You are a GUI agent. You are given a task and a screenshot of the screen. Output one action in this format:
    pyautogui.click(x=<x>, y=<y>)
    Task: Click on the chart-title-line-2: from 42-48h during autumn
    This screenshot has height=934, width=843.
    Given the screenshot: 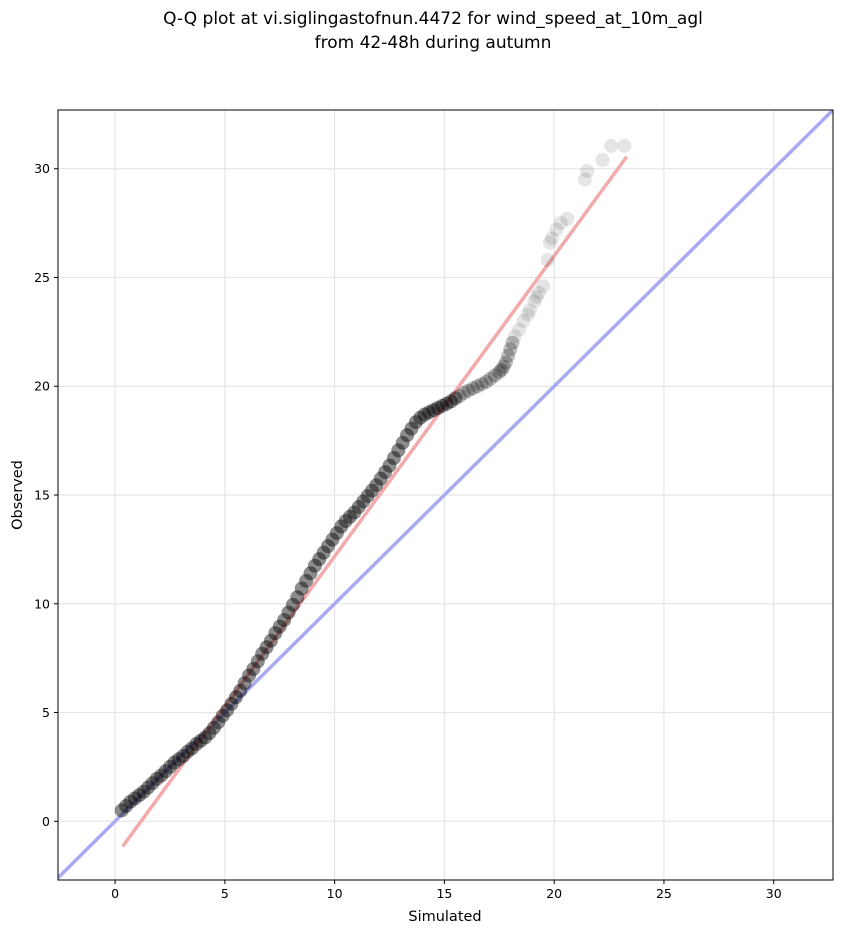 What is the action you would take?
    pyautogui.click(x=433, y=43)
    